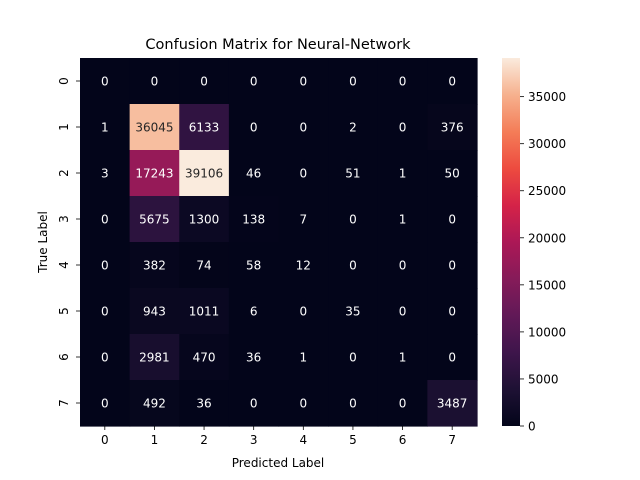  What do you see at coordinates (64, 357) in the screenshot?
I see `y-tick-label: 6` at bounding box center [64, 357].